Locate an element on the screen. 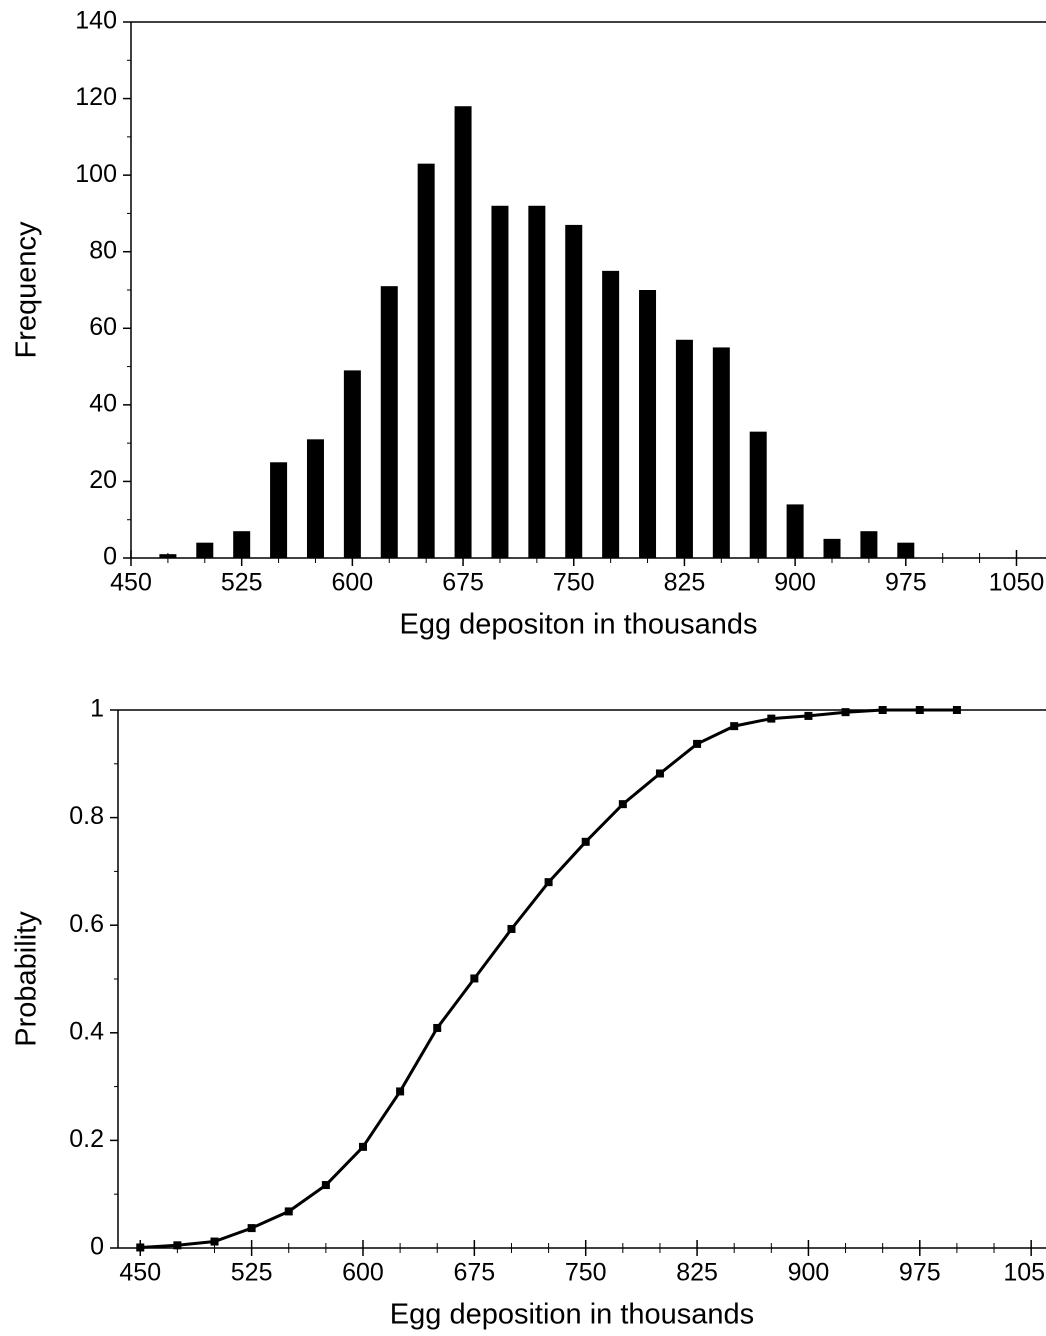 The width and height of the screenshot is (1046, 1336). y-tick-label: 140 is located at coordinates (96, 21).